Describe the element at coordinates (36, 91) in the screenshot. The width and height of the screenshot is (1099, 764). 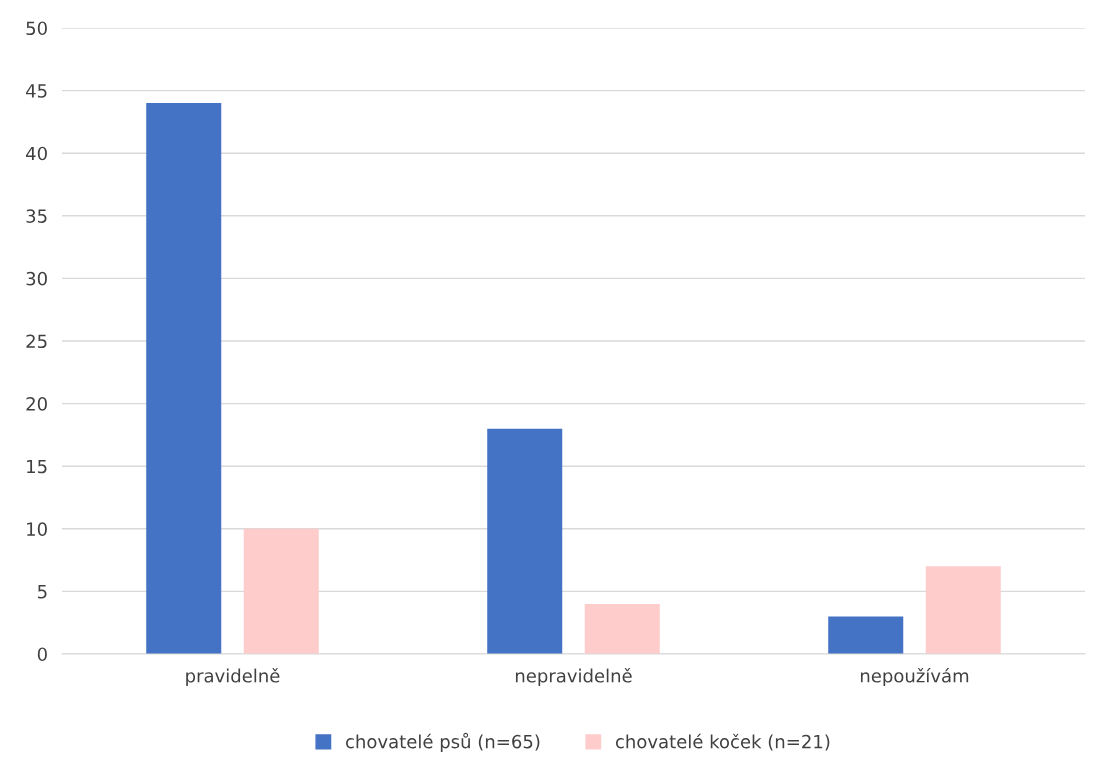
I see `y-tick-label: 45` at that location.